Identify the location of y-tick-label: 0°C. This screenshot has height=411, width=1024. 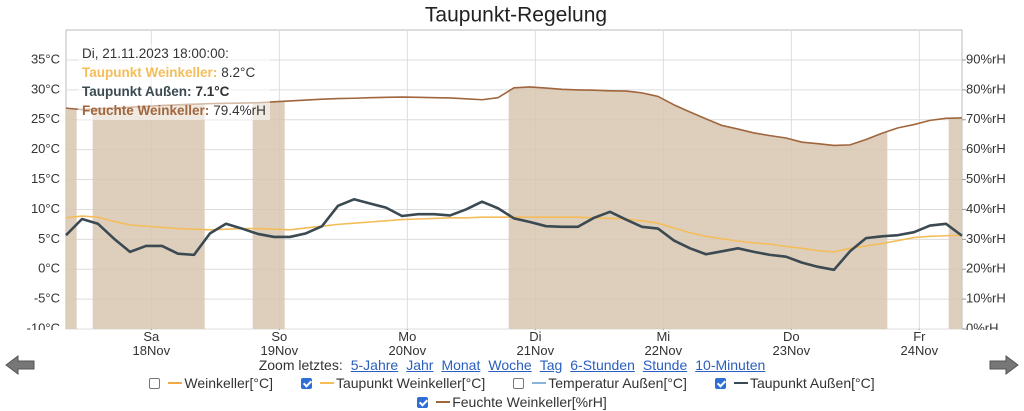
(49, 268).